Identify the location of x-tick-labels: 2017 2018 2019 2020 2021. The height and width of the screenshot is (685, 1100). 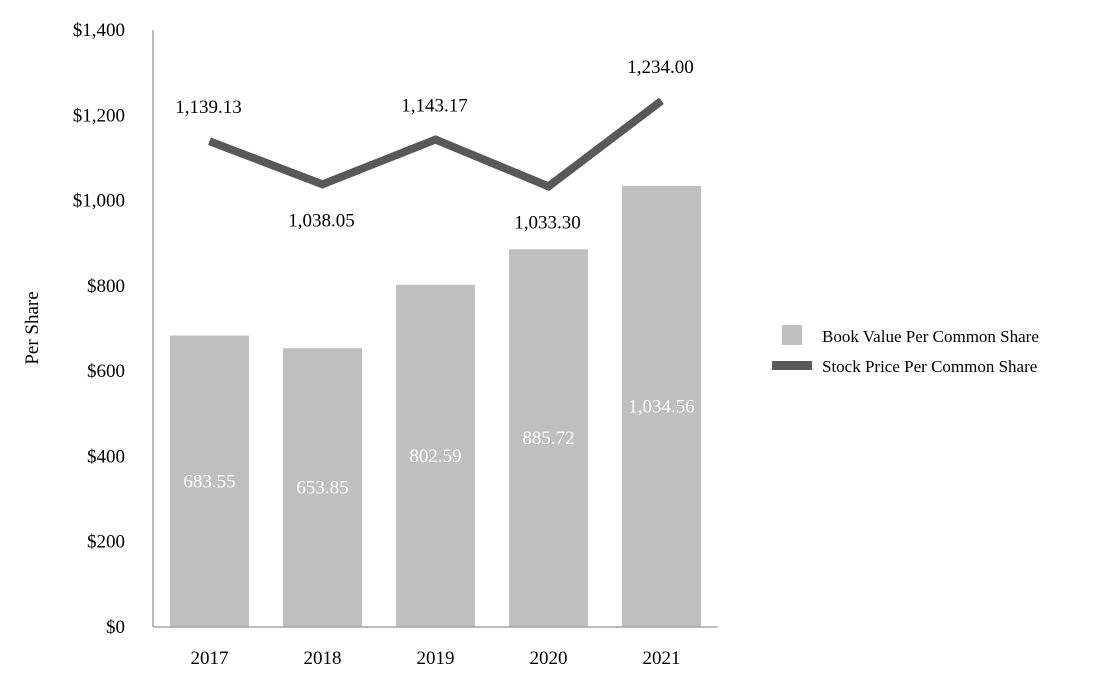
(436, 658).